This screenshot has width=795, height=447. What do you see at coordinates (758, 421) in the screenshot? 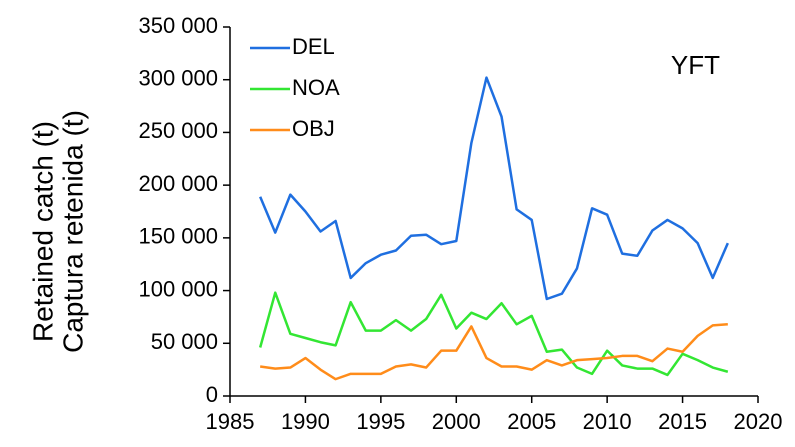
I see `x-tick-label: 2020` at bounding box center [758, 421].